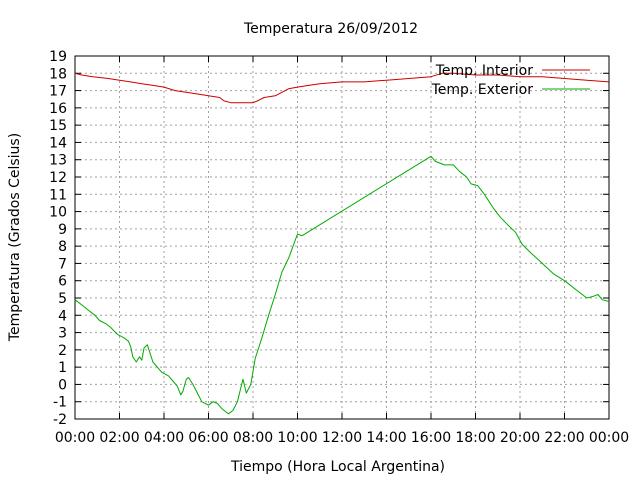 The height and width of the screenshot is (480, 640). What do you see at coordinates (510, 80) in the screenshot?
I see `legend: Temp. Interior Temp. Exterior` at bounding box center [510, 80].